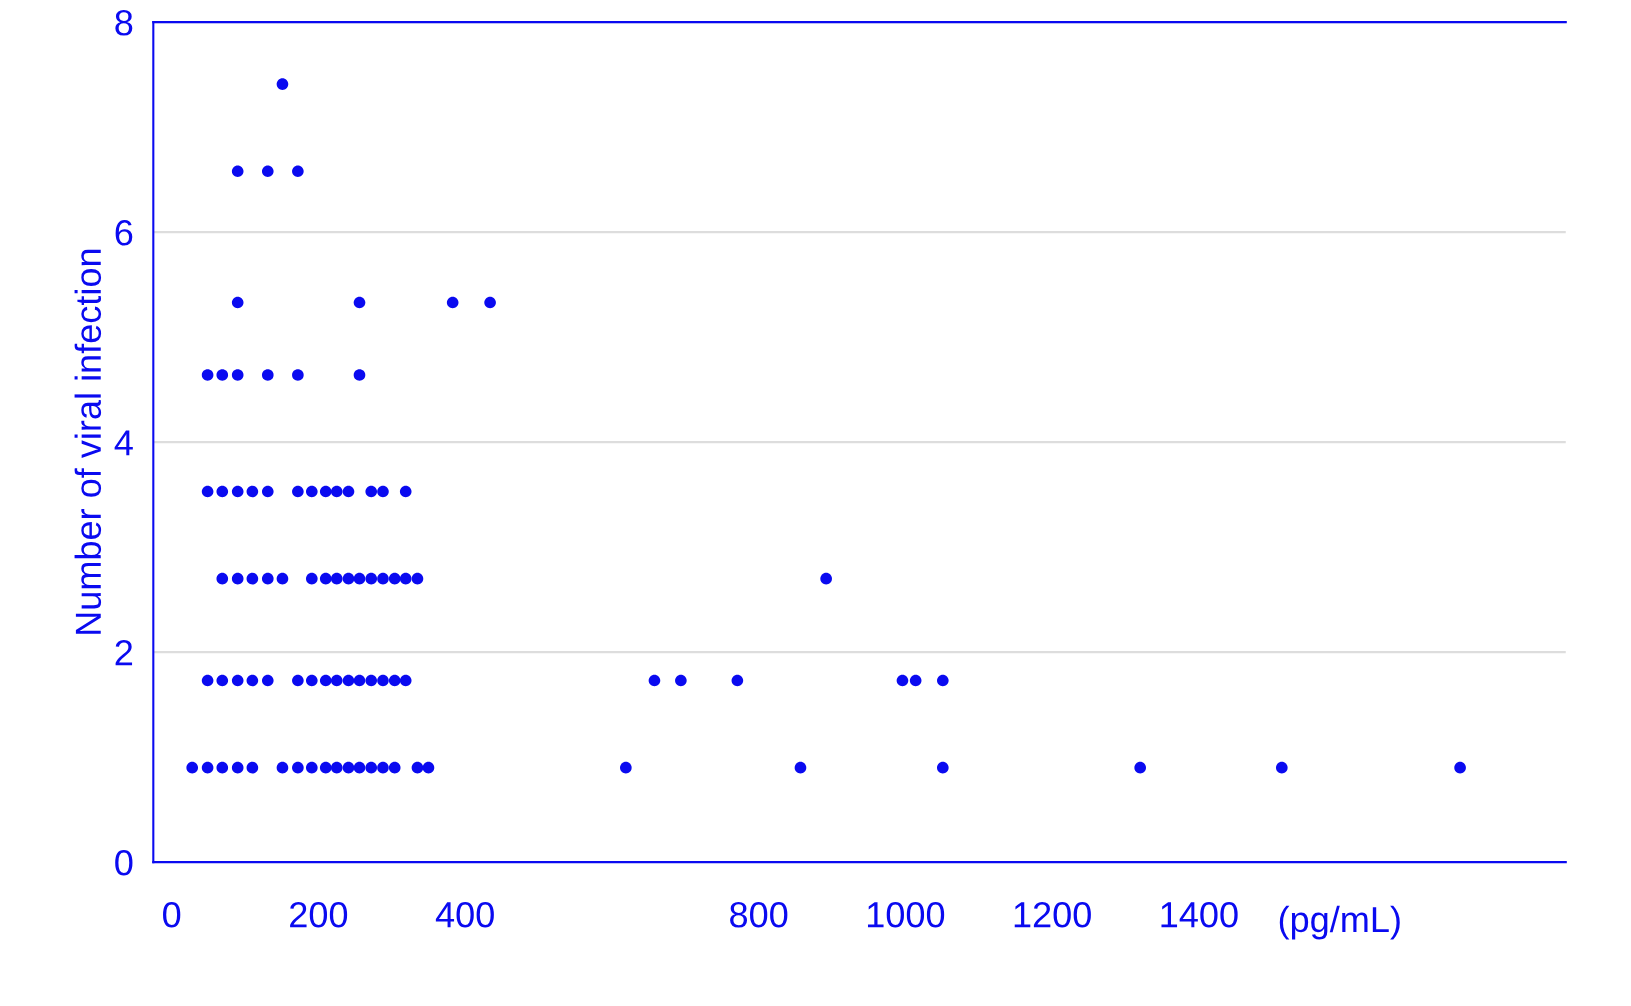  Describe the element at coordinates (319, 914) in the screenshot. I see `x-tick-label: 200` at that location.